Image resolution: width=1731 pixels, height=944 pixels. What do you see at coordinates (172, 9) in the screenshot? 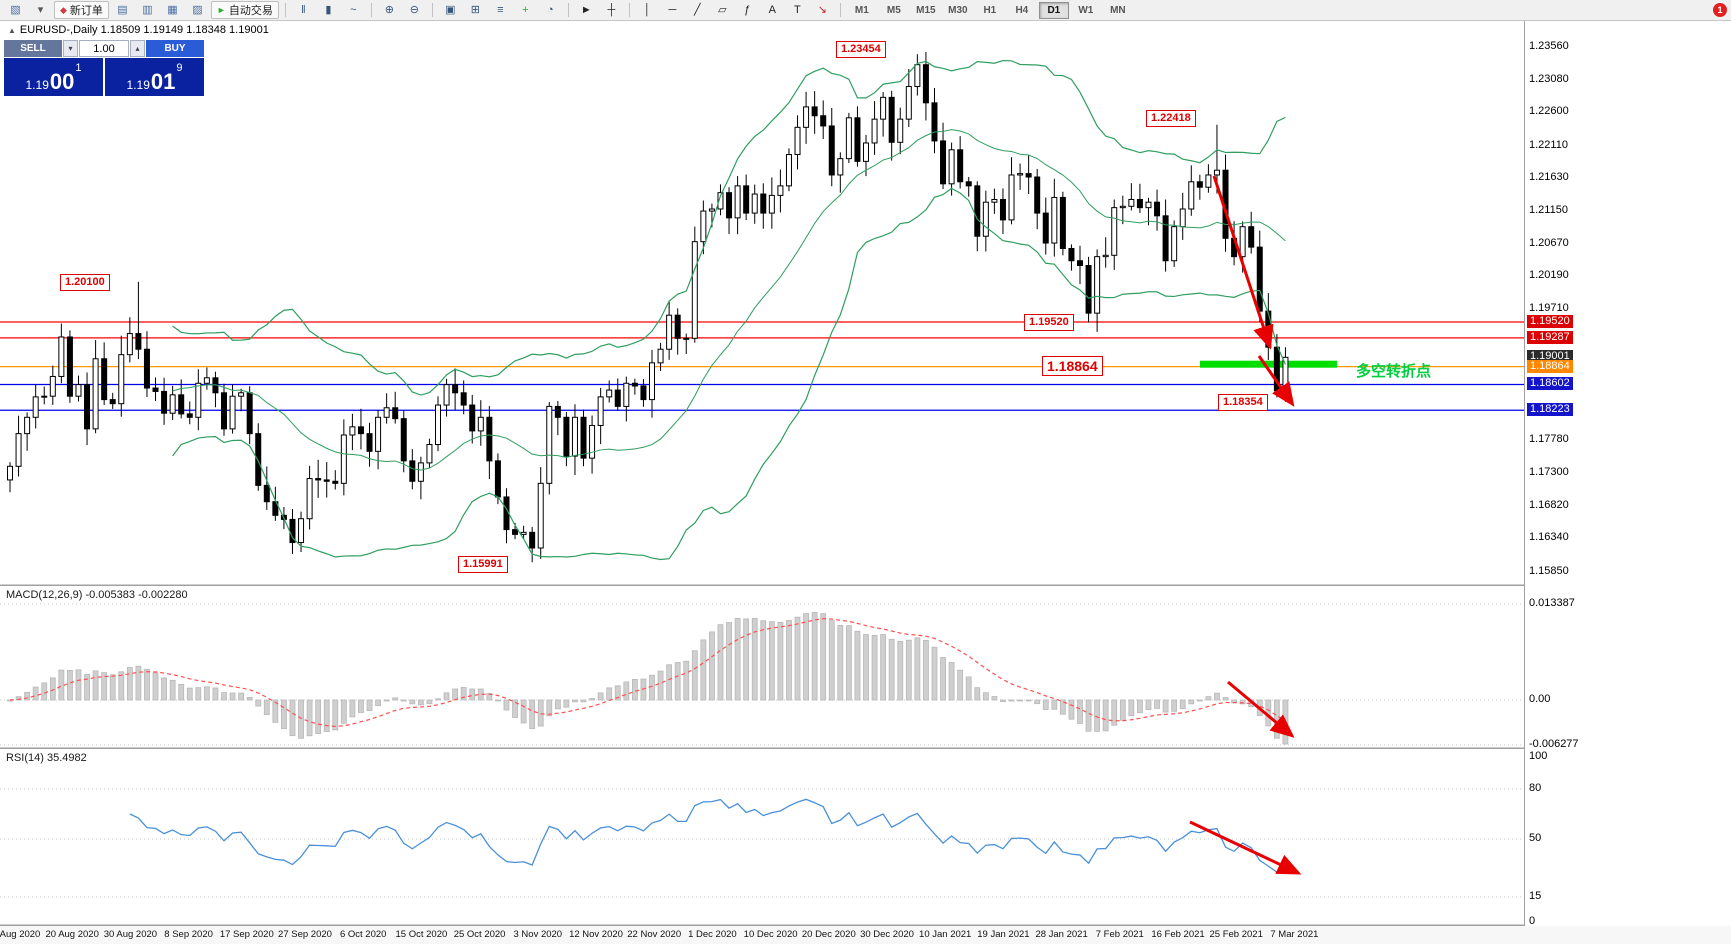
I see `navigator-icon: ▦` at bounding box center [172, 9].